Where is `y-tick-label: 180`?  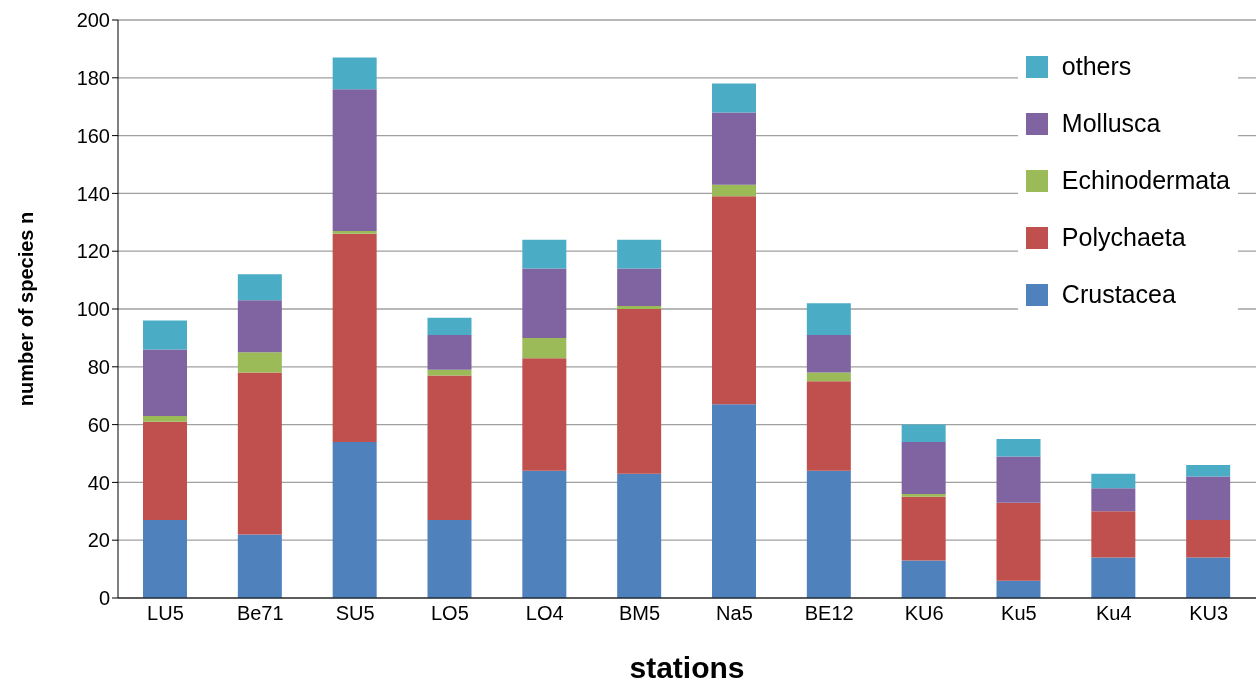
y-tick-label: 180 is located at coordinates (93, 77).